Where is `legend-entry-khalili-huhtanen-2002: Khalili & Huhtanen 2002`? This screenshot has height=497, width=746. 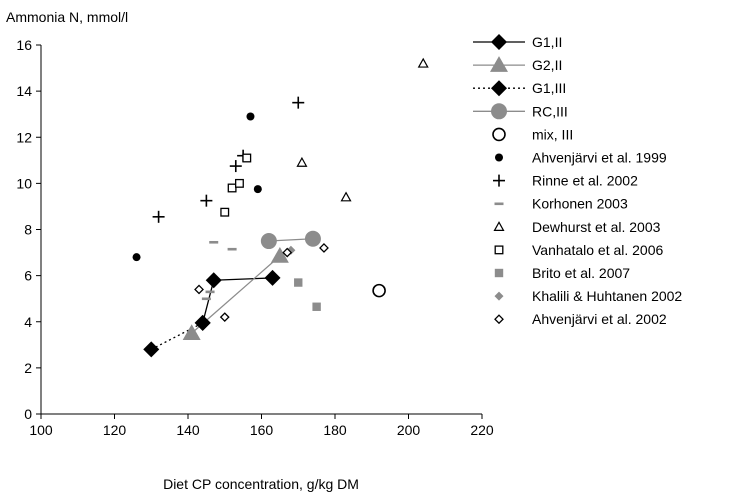 legend-entry-khalili-huhtanen-2002: Khalili & Huhtanen 2002 is located at coordinates (588, 296).